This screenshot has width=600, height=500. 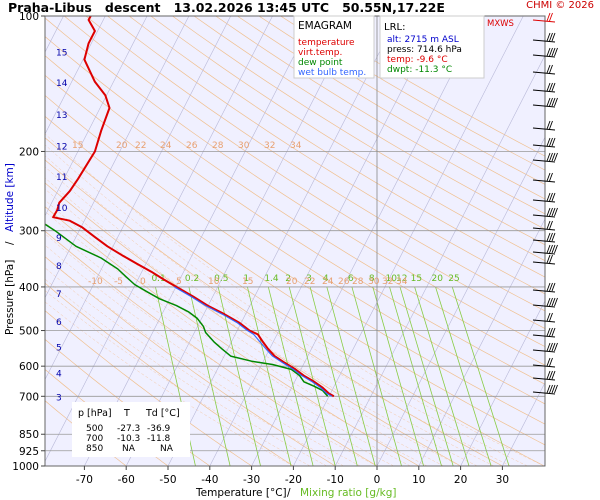 I want to click on x-tick-label: -10, so click(x=335, y=480).